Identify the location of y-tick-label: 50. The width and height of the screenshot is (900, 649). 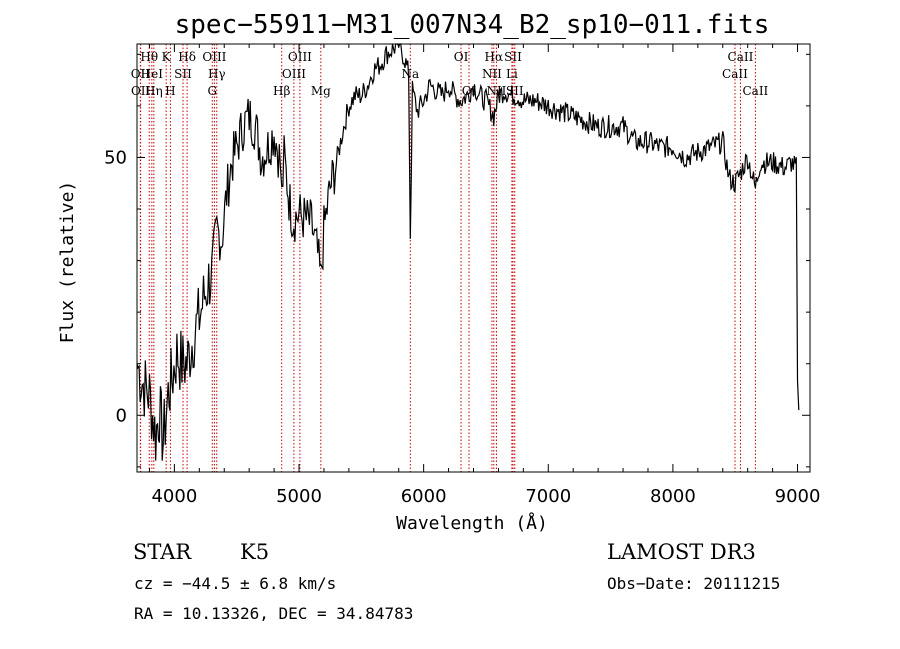
(115, 157).